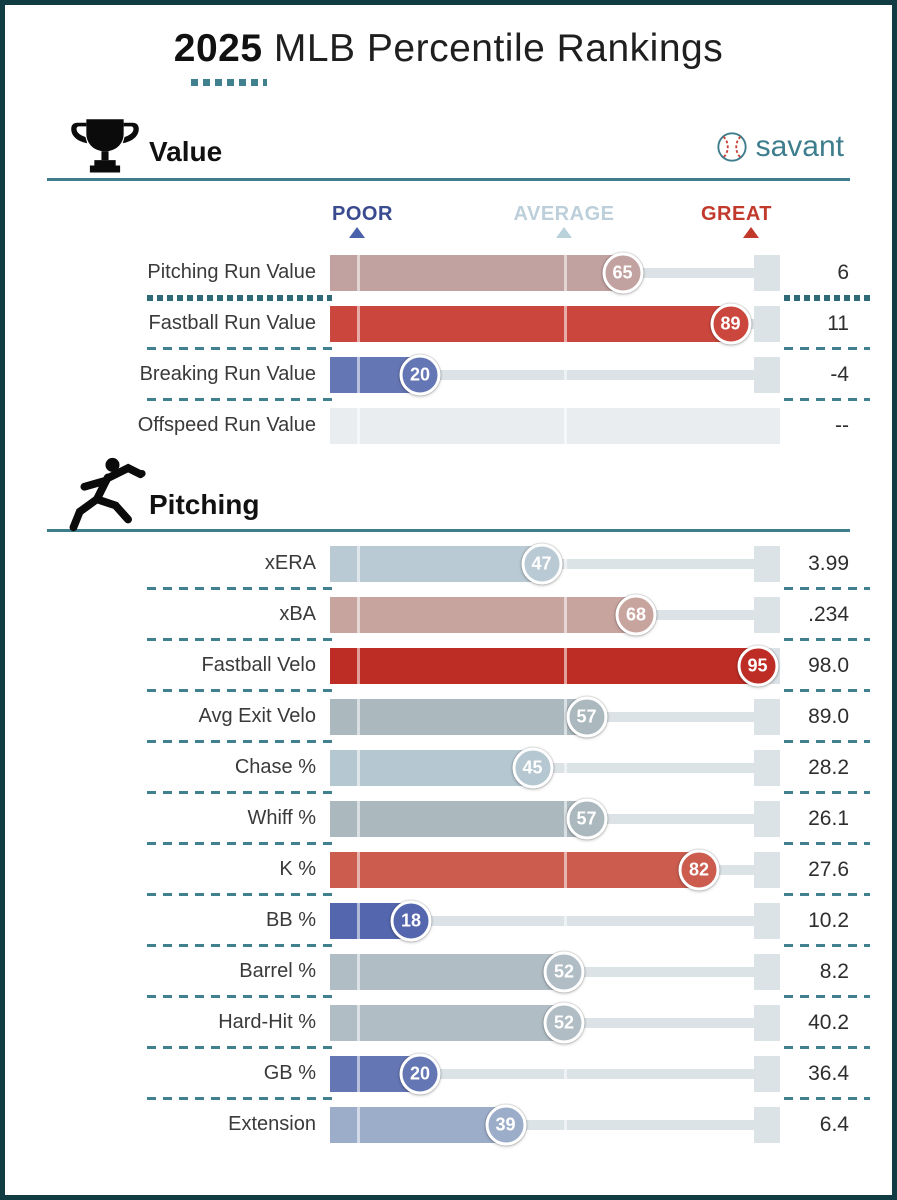 This screenshot has height=1200, width=897. What do you see at coordinates (828, 665) in the screenshot?
I see `stat-value: 98.0` at bounding box center [828, 665].